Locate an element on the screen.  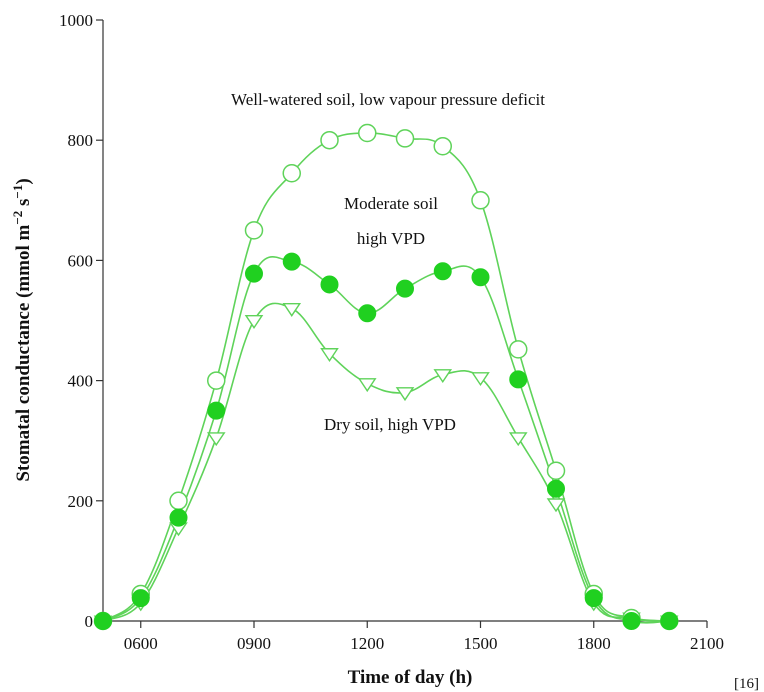
y-axis-title-sup2: −1 is located at coordinates (17, 192).